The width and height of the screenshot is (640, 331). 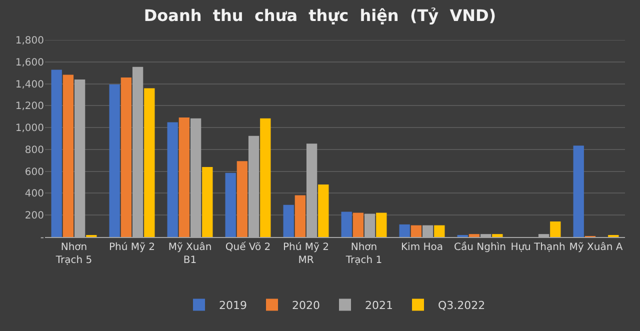 I want to click on y-tick-label: 1,800, so click(x=29, y=41).